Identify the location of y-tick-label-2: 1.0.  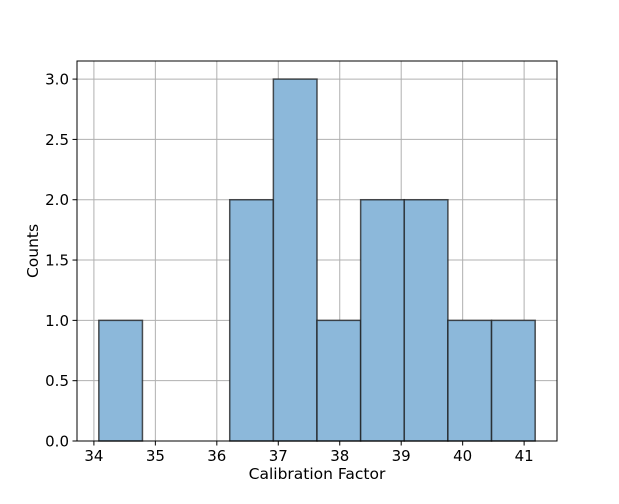
(57, 321).